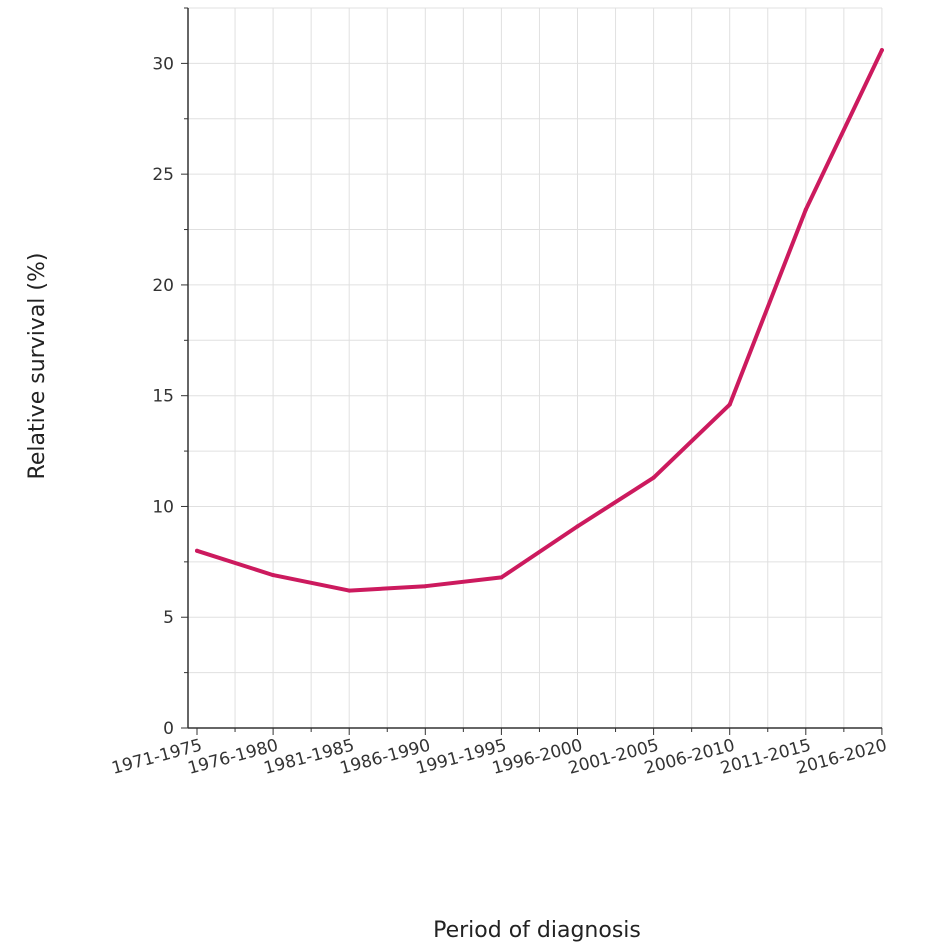 This screenshot has width=949, height=945. What do you see at coordinates (168, 618) in the screenshot?
I see `y-tick-label: 5` at bounding box center [168, 618].